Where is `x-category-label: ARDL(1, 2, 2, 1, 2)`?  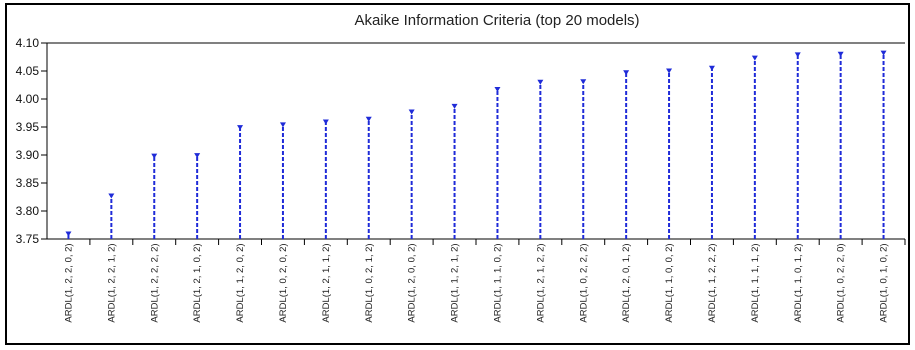 x-category-label: ARDL(1, 2, 2, 1, 2) is located at coordinates (111, 282).